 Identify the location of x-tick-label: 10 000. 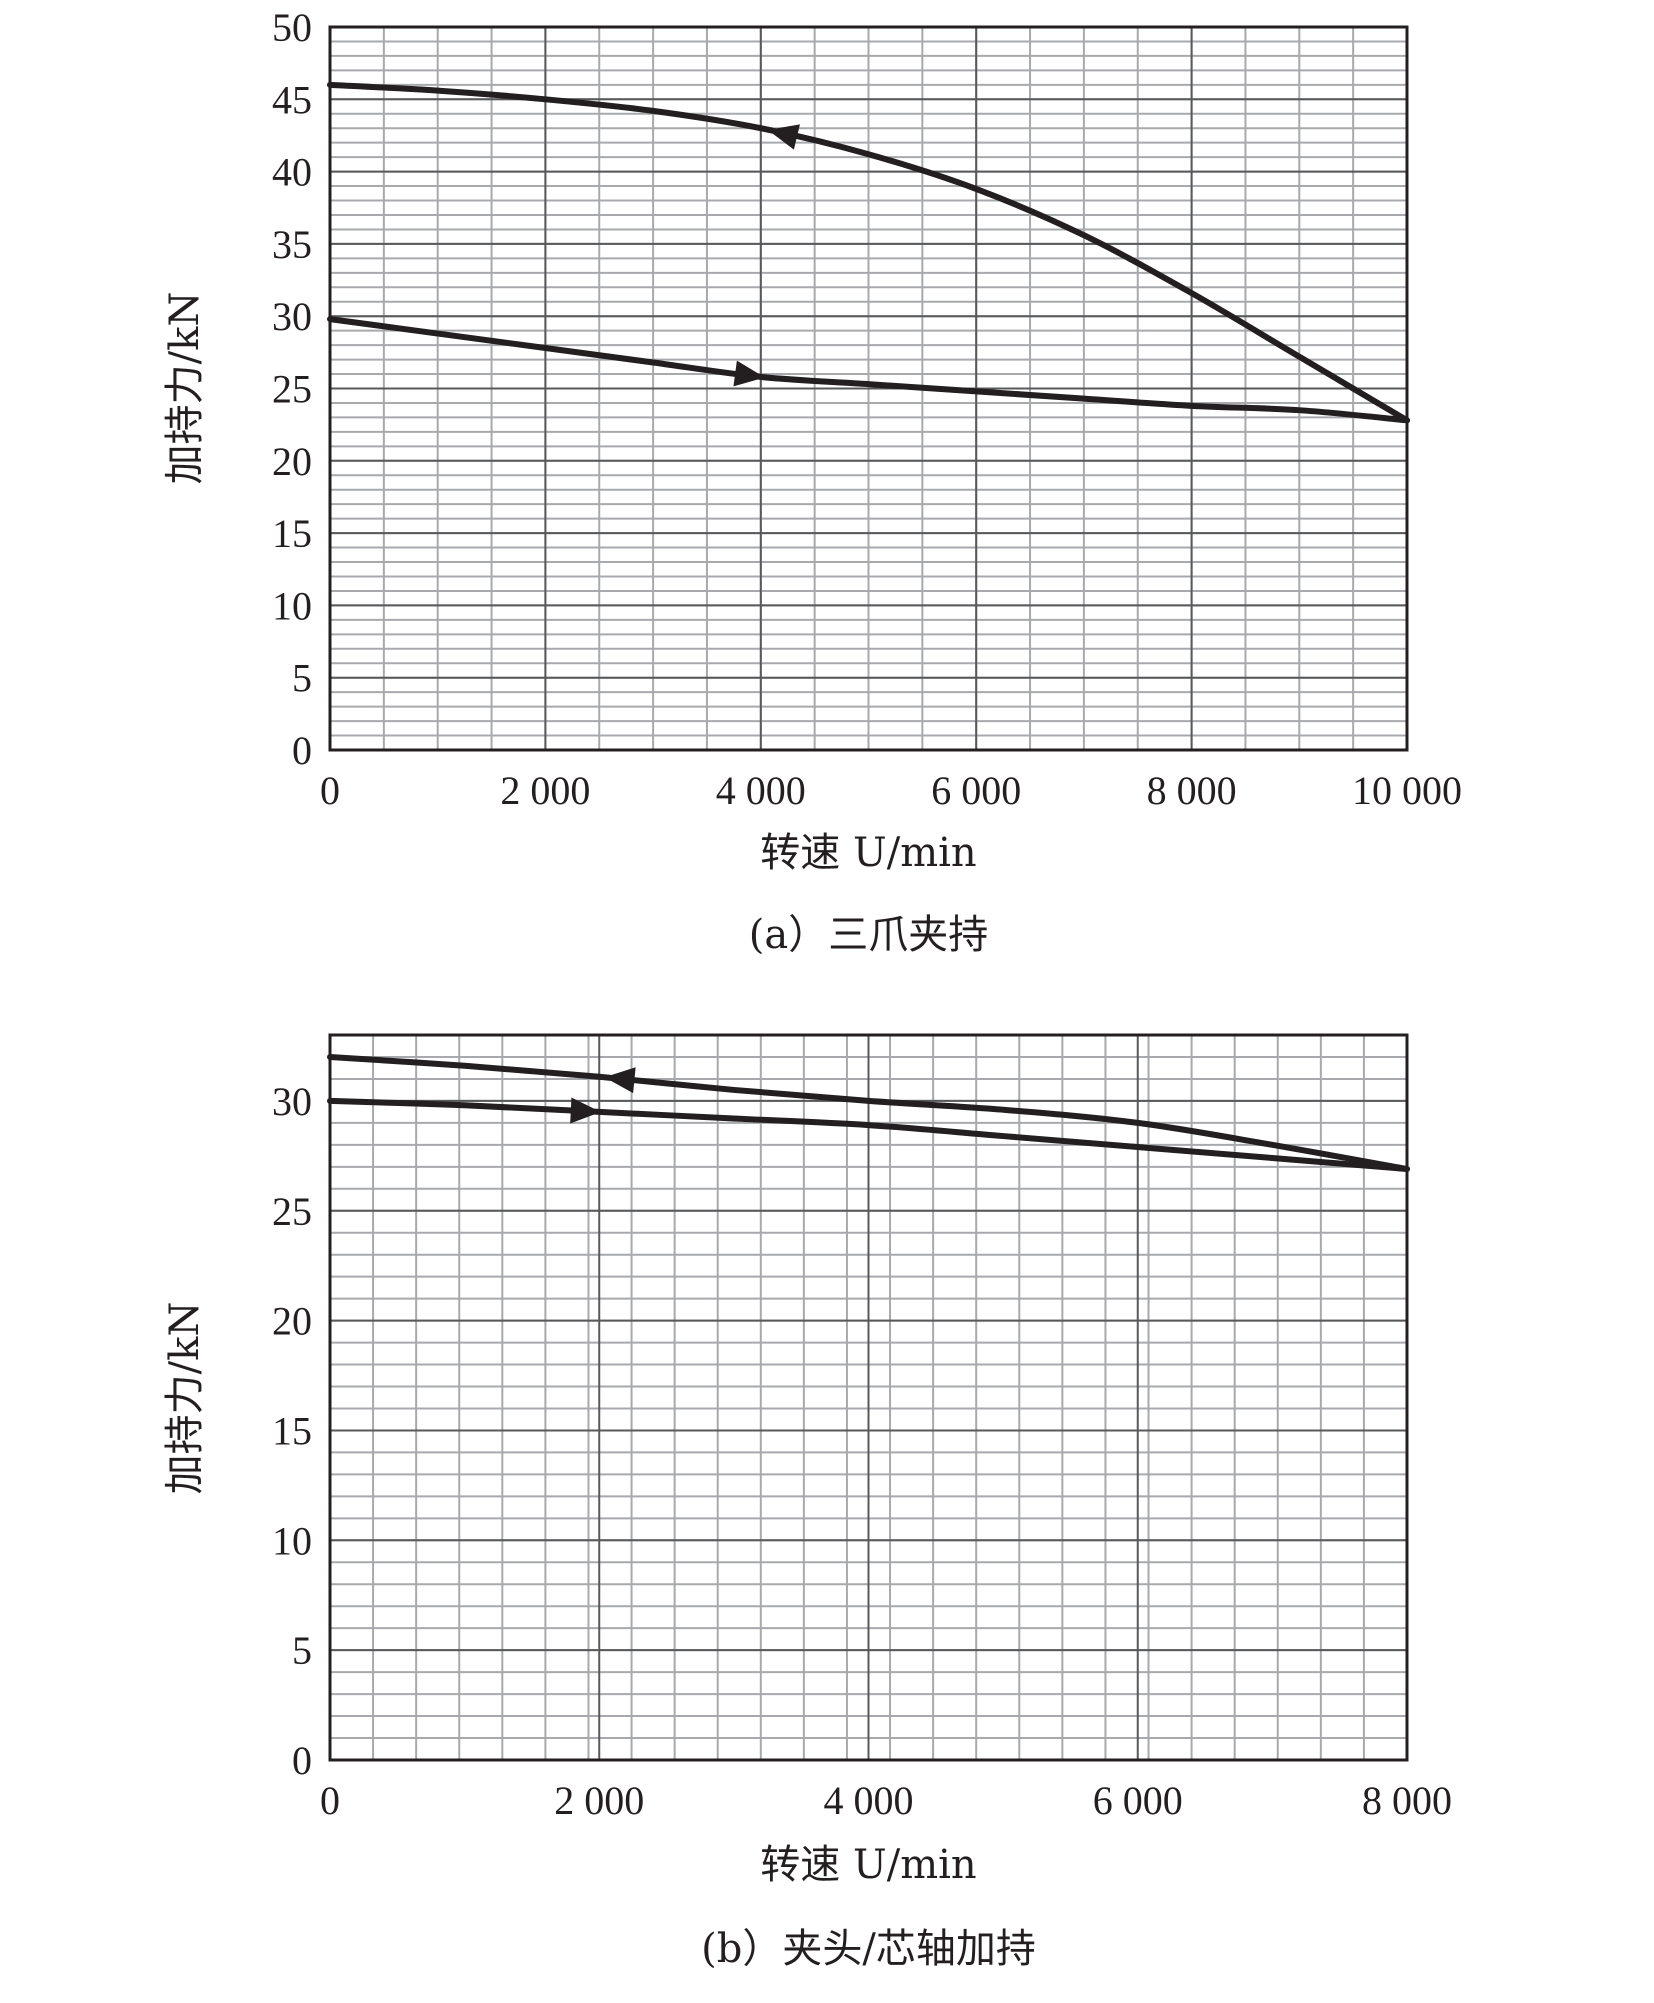
(1407, 790).